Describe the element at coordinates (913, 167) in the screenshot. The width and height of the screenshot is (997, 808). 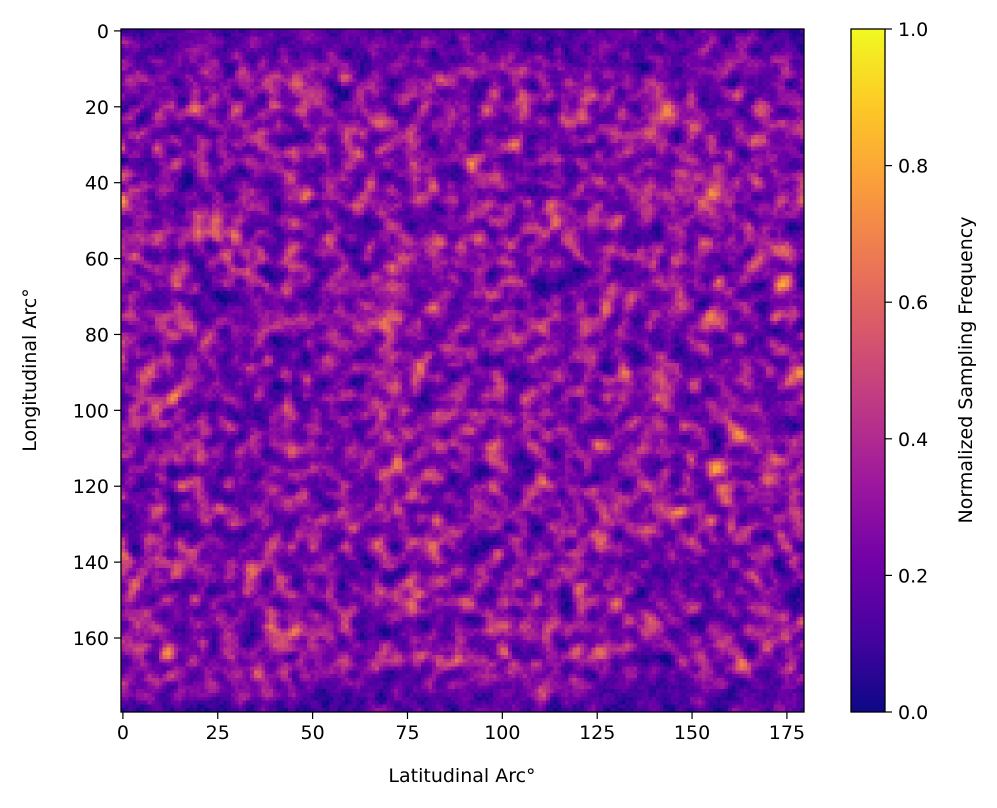
I see `colorbar-tick-label: 0.8` at that location.